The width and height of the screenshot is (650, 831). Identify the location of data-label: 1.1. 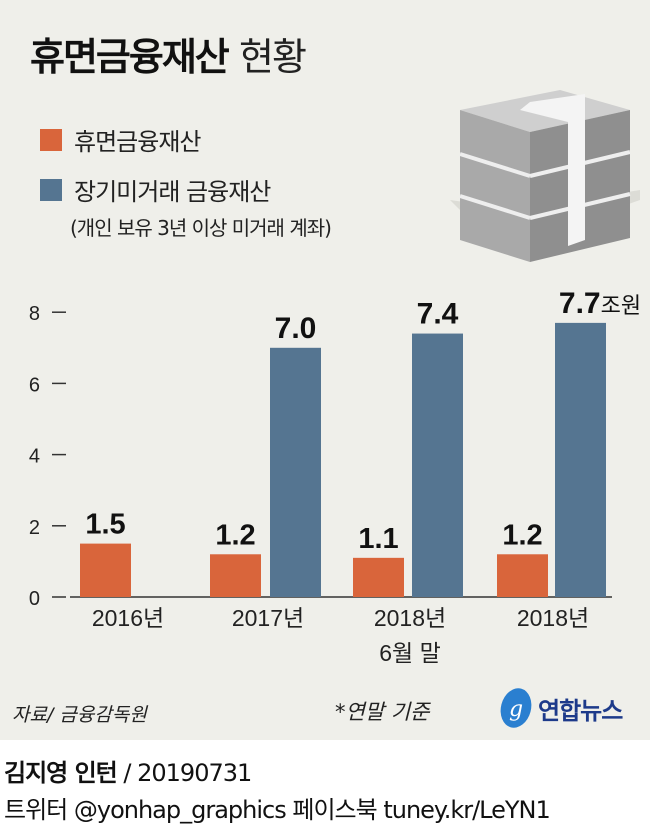
(378, 539).